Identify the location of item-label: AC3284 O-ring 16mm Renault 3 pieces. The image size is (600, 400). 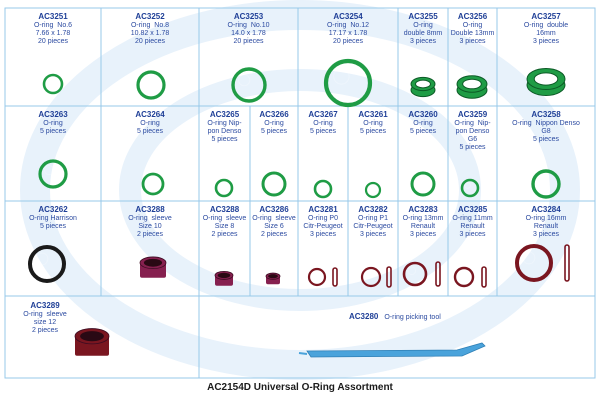
(546, 222).